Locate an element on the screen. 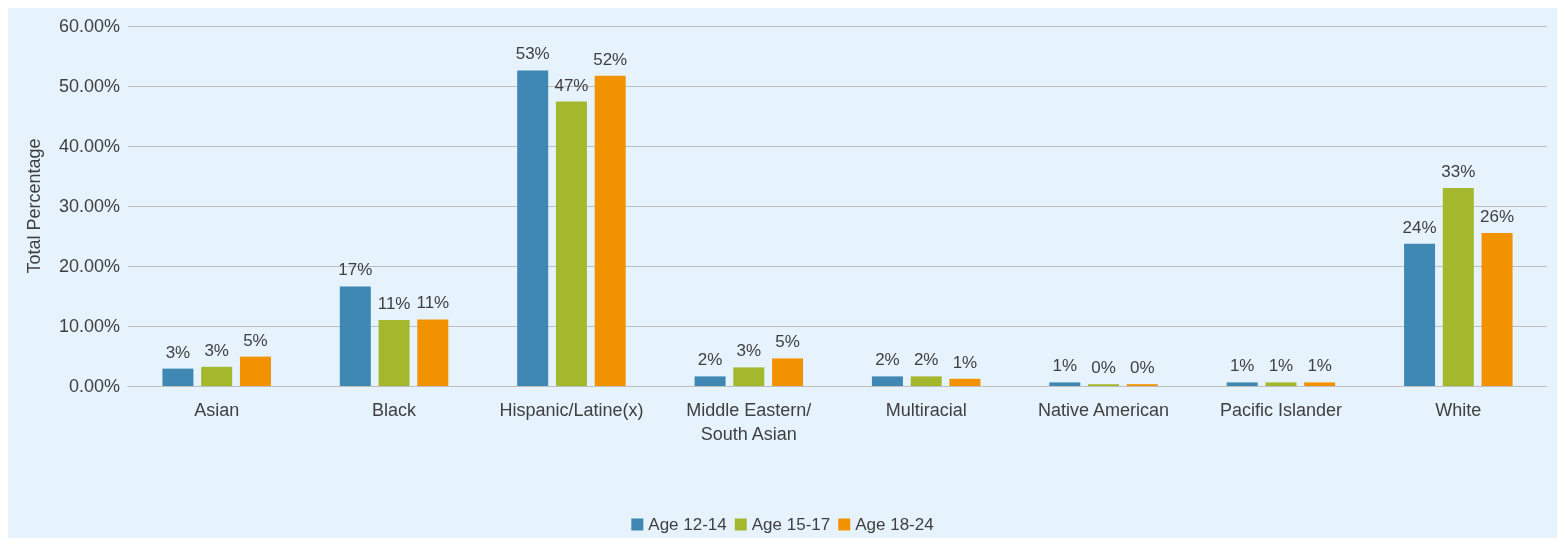 The image size is (1565, 546). x-tick-label: Middle Eastern/South Asian is located at coordinates (749, 422).